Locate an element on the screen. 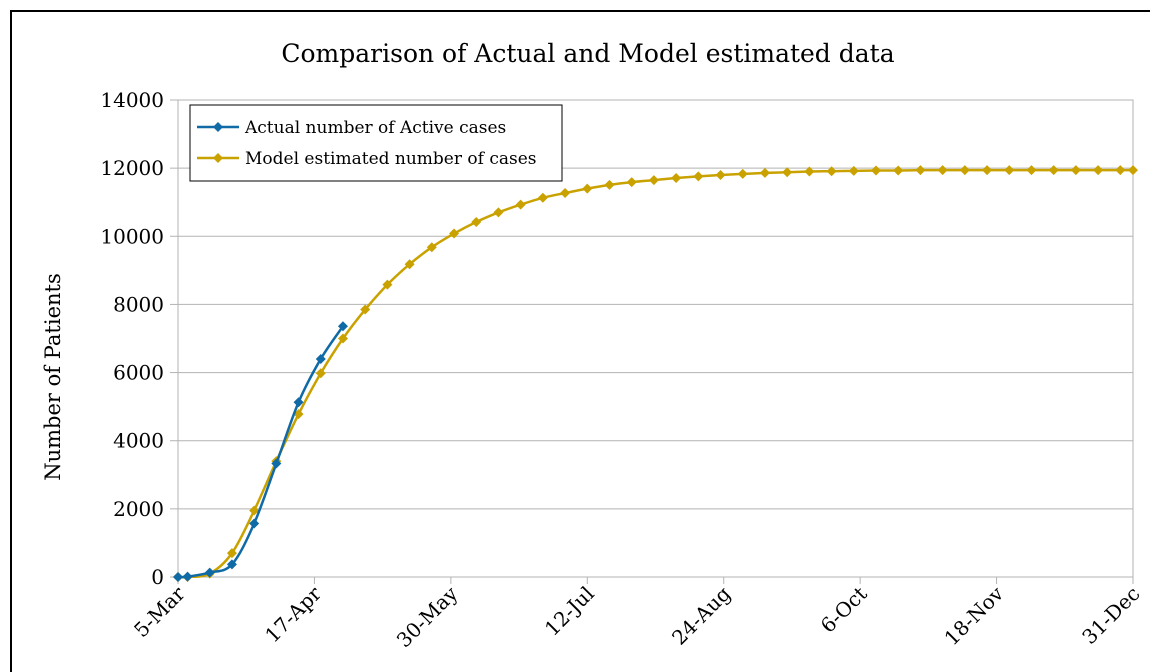 The height and width of the screenshot is (672, 1150). y-tick-label: 14000 is located at coordinates (132, 100).